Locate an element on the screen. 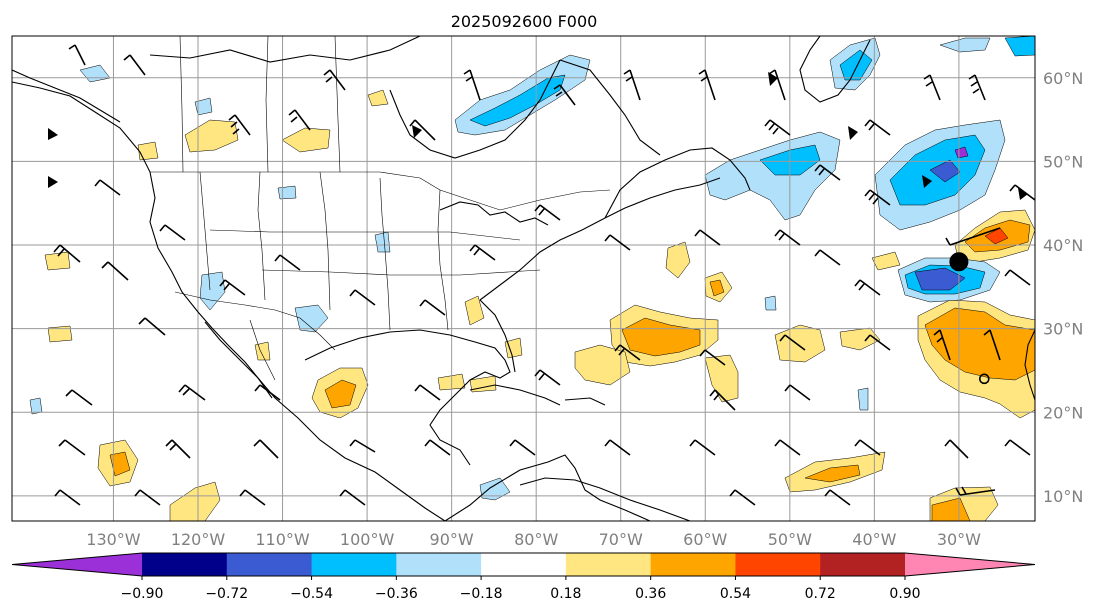  coast-south-america is located at coordinates (605, 499).